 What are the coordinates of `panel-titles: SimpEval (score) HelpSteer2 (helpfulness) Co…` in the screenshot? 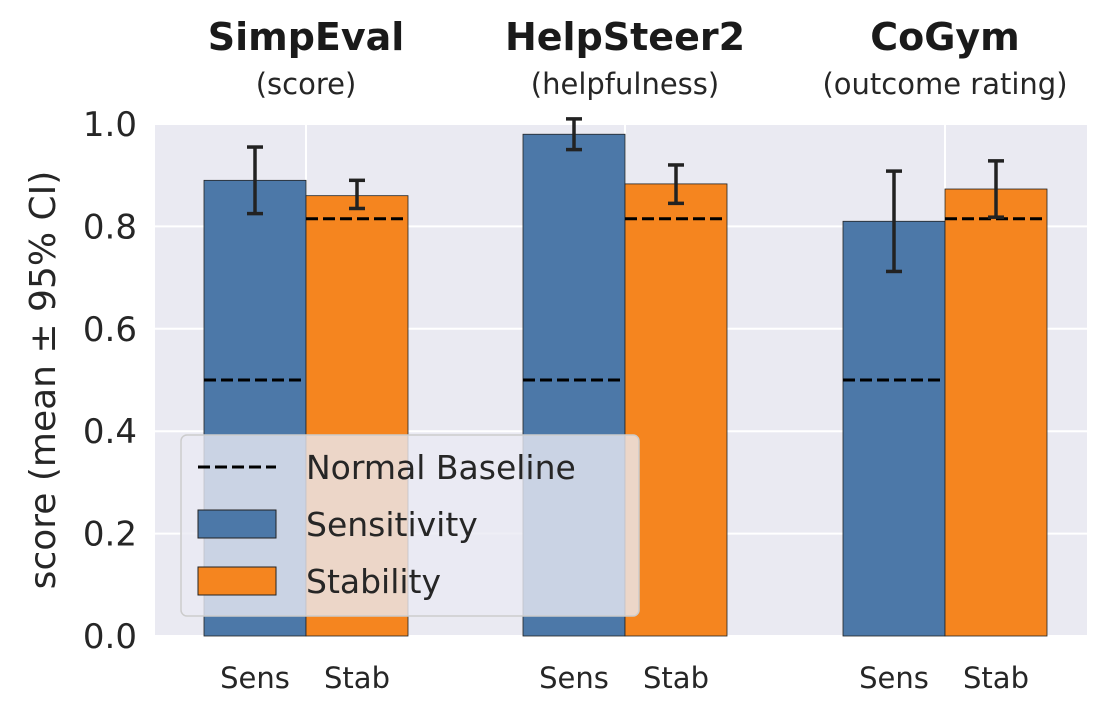 It's located at (638, 58).